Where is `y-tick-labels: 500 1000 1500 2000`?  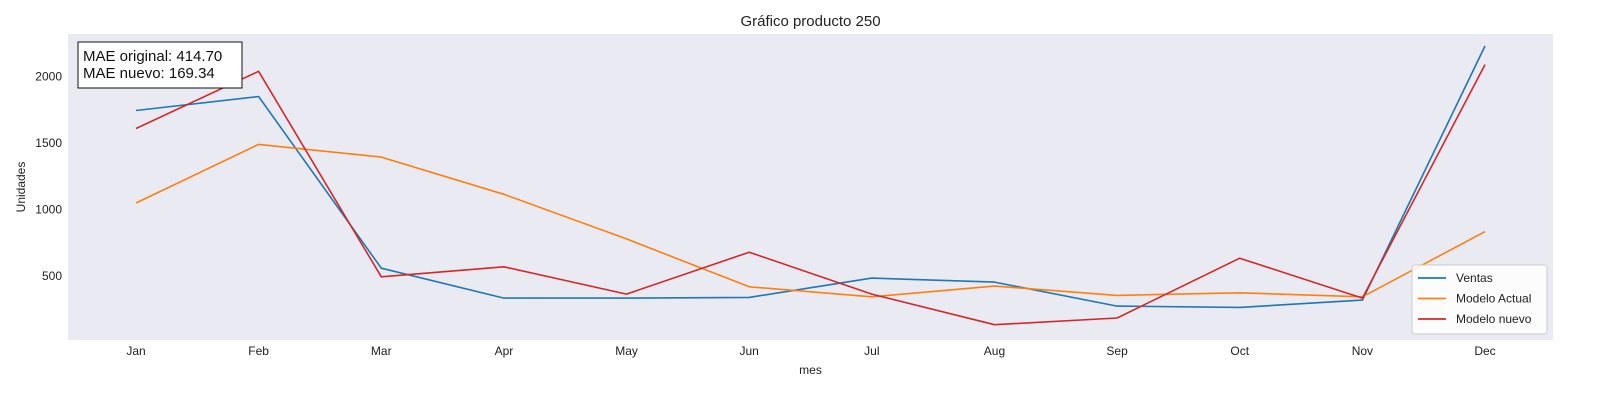 y-tick-labels: 500 1000 1500 2000 is located at coordinates (48, 177).